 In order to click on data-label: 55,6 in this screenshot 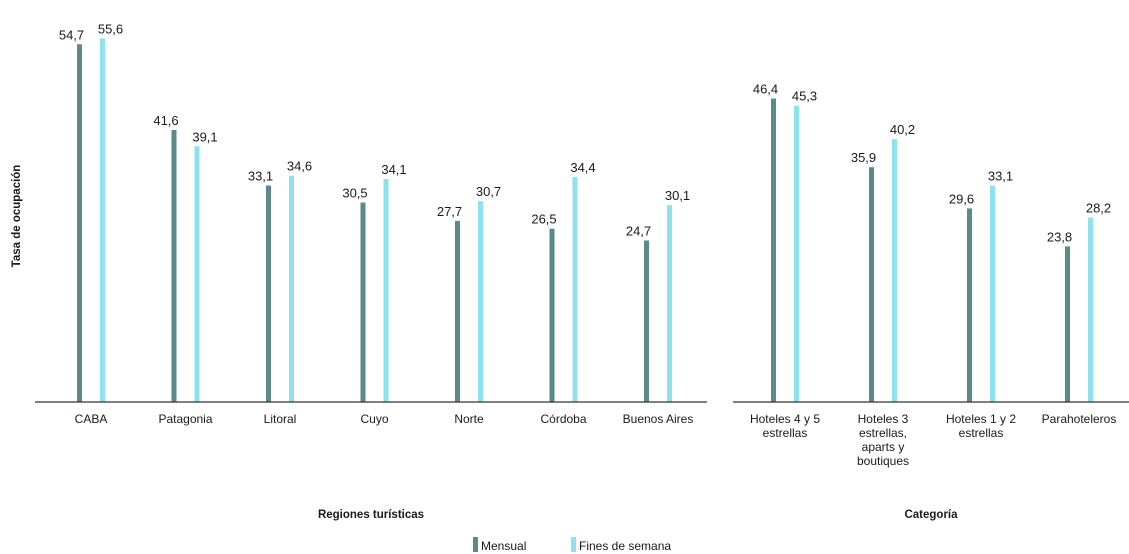, I will do `click(110, 28)`.